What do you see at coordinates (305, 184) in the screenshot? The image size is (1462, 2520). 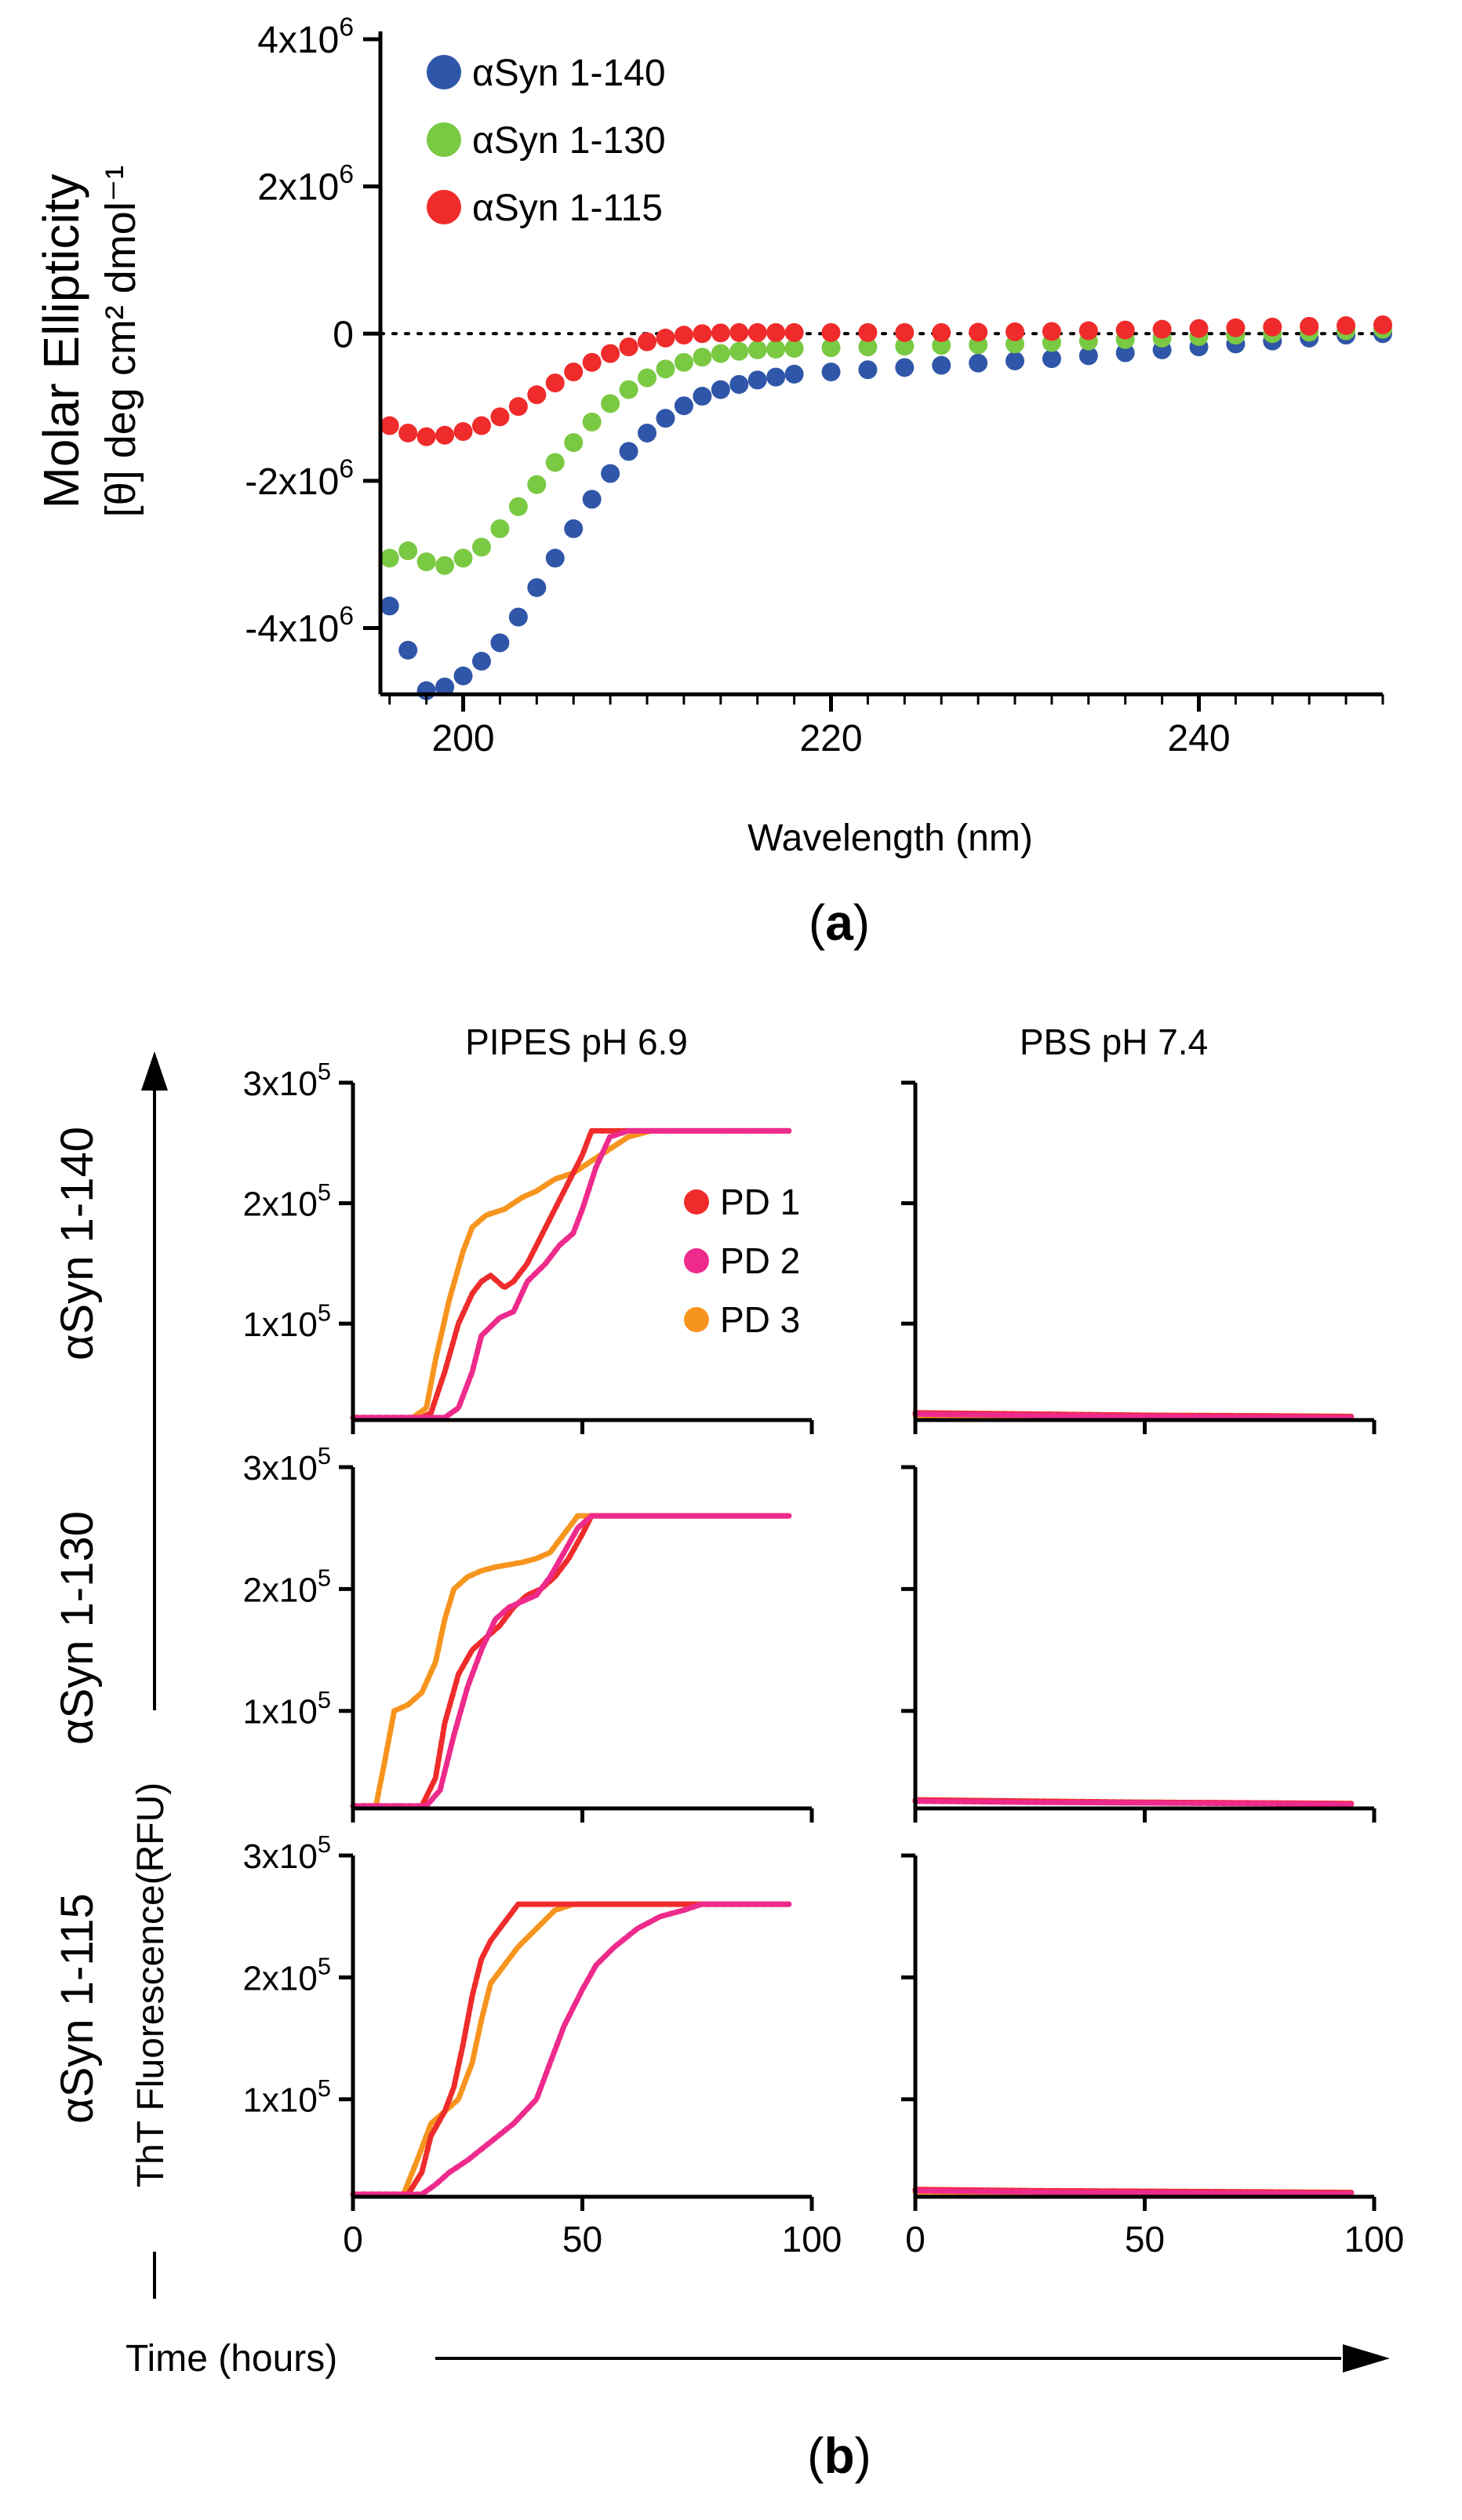 I see `y-tick-label: 2x10⁶` at bounding box center [305, 184].